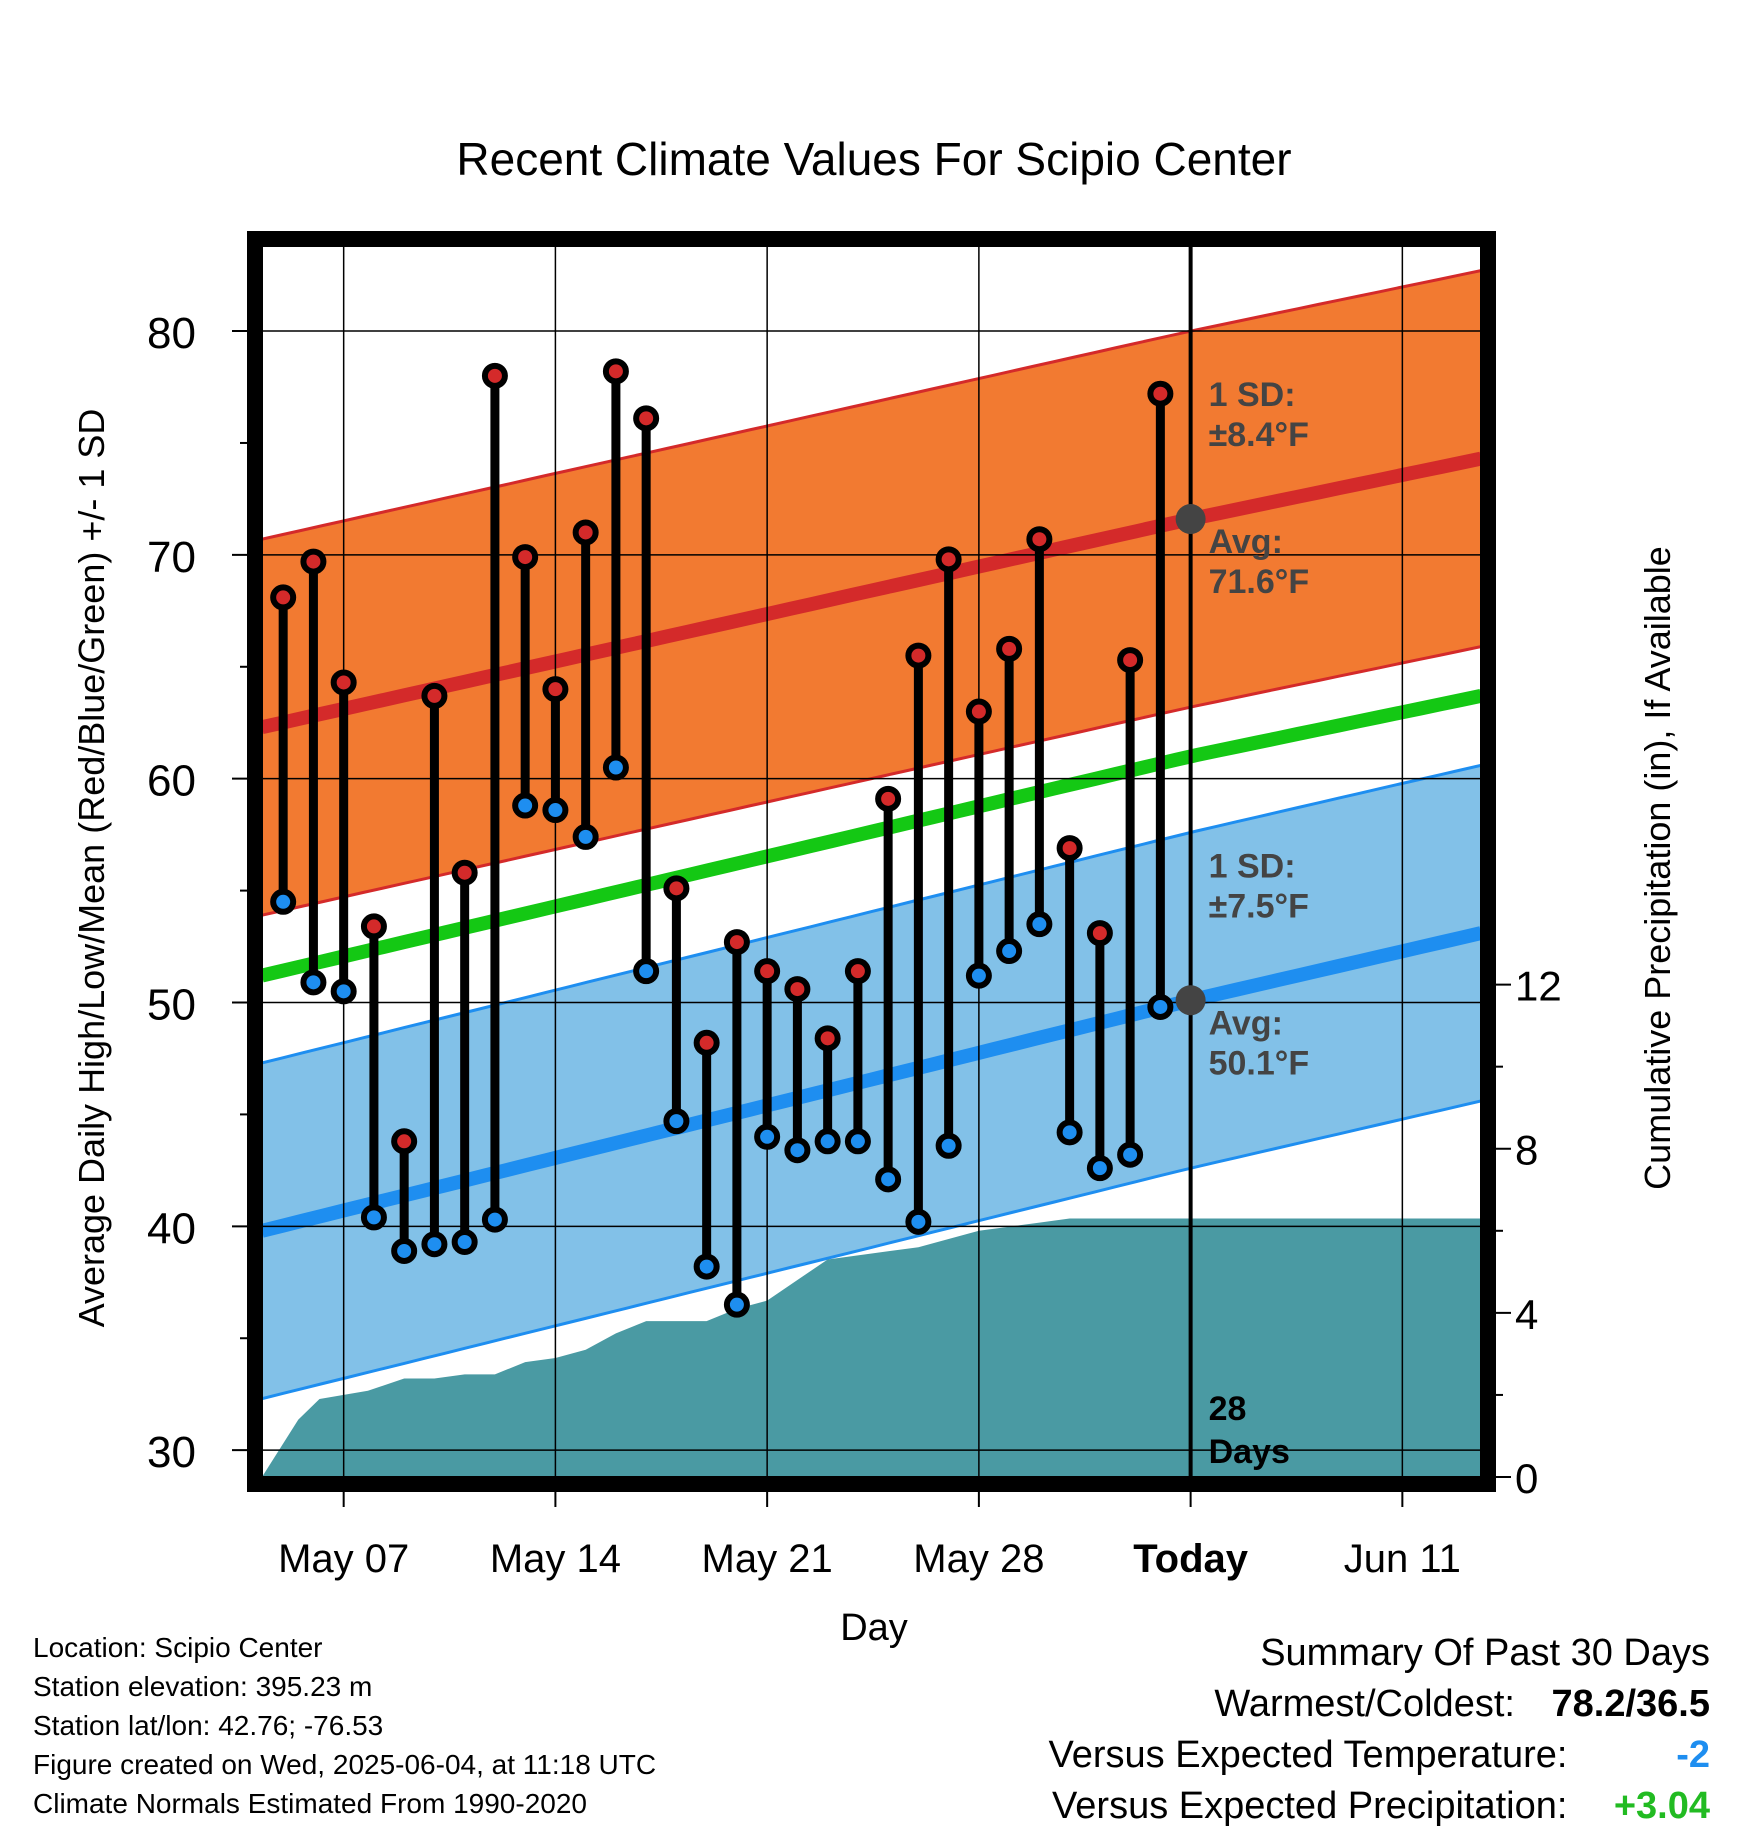  What do you see at coordinates (208, 1725) in the screenshot?
I see `latlon-text: Station lat/lon: 42.76; -76.53` at bounding box center [208, 1725].